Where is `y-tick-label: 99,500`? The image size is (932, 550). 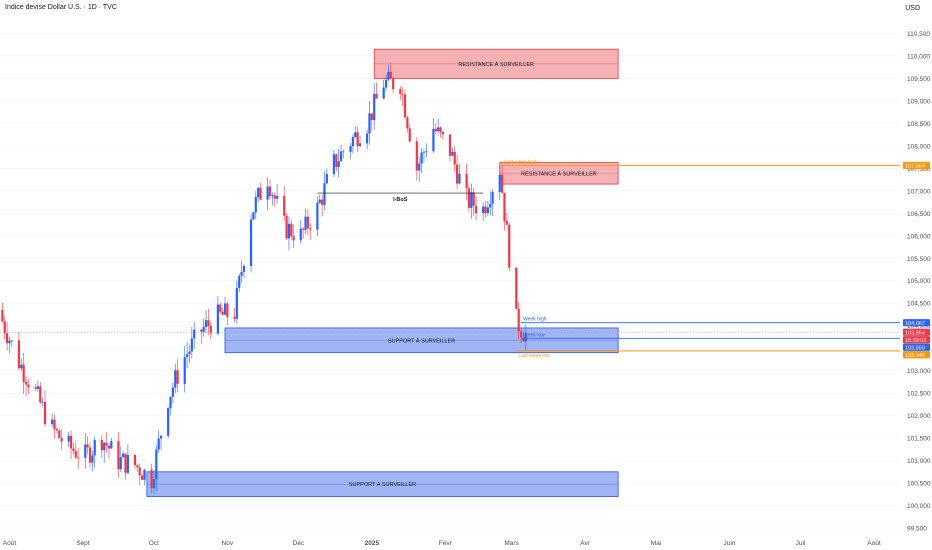
y-tick-label: 99,500 is located at coordinates (917, 529).